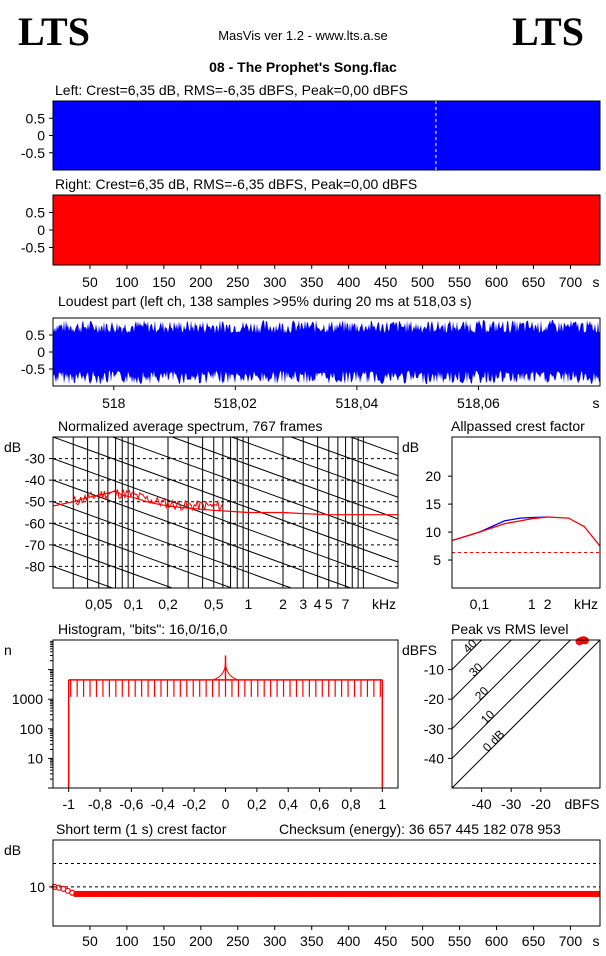 The image size is (606, 956). I want to click on peak-rms-crest-label: 0 dB, so click(493, 740).